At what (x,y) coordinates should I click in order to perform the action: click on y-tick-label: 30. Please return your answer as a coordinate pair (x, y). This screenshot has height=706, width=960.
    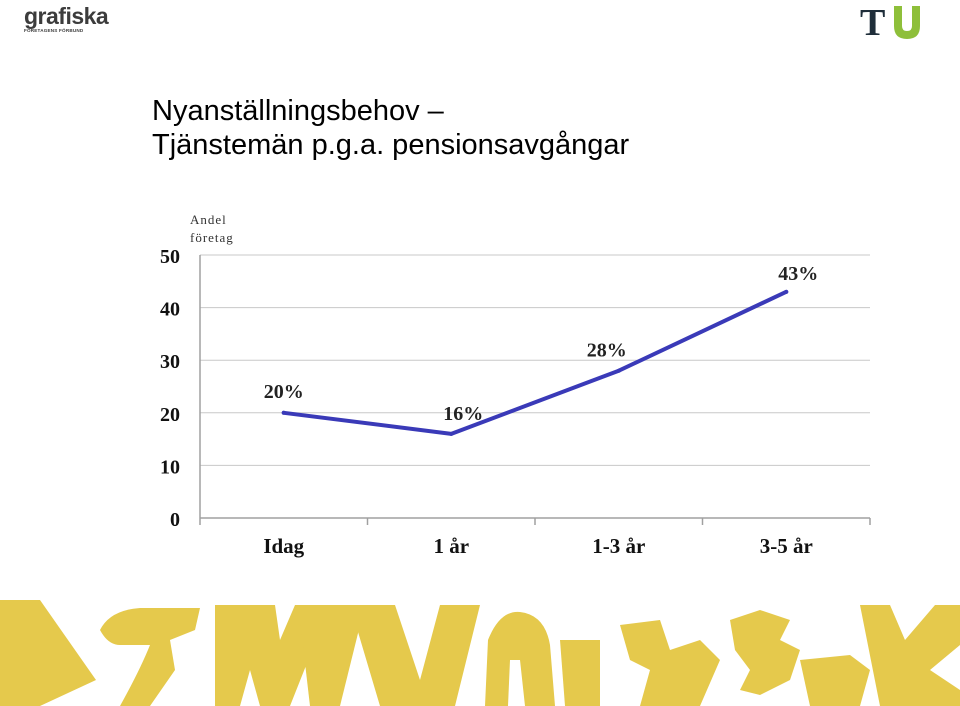
    Looking at the image, I should click on (170, 362).